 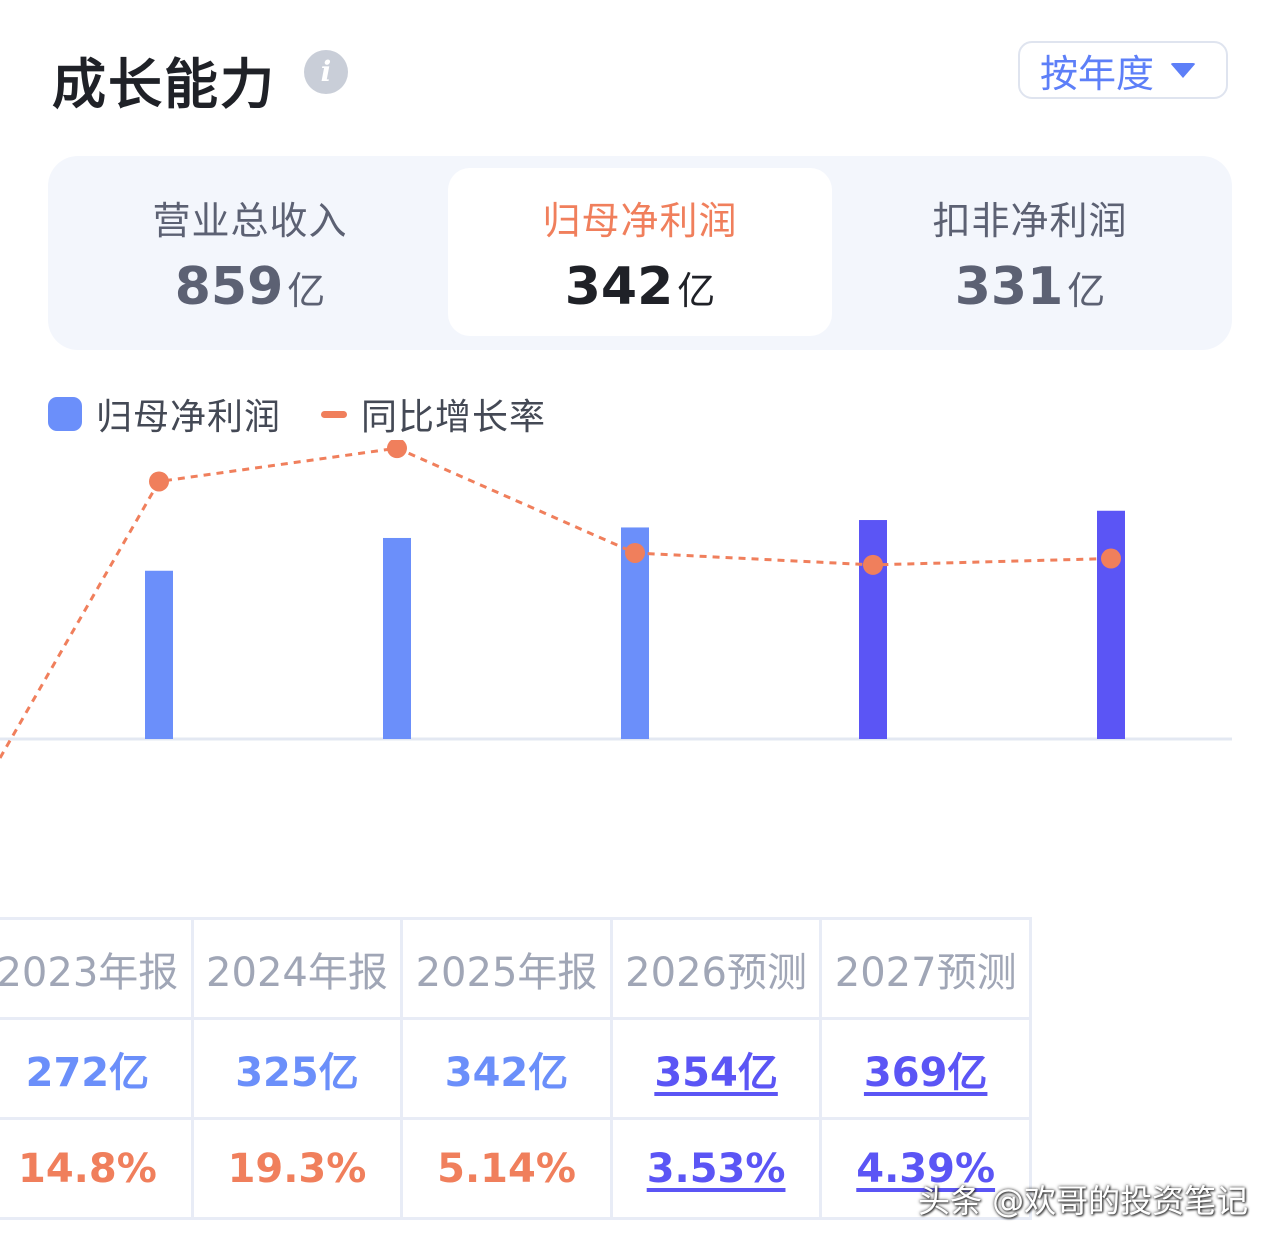 I want to click on period-dropdown-label: 按年度, so click(x=1097, y=73).